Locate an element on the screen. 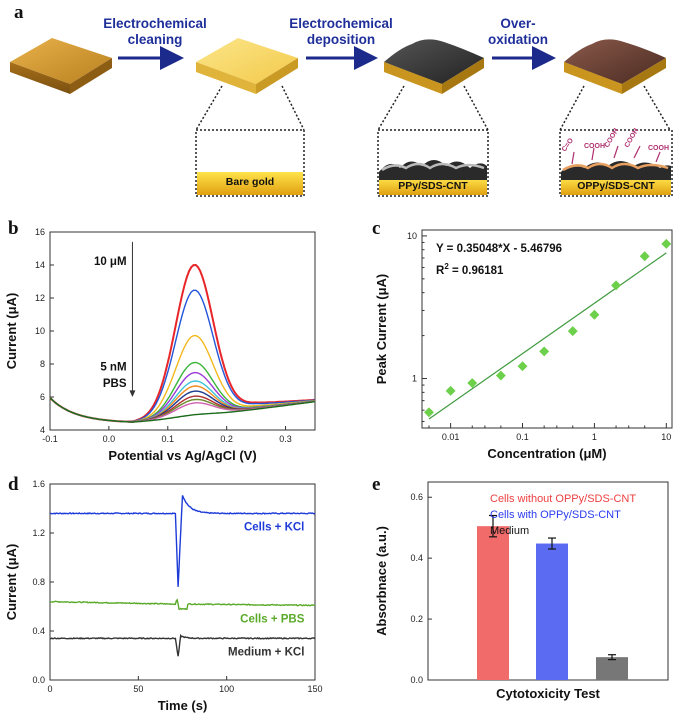 The width and height of the screenshot is (685, 714). trace-label-2: Medium + KCl is located at coordinates (266, 653).